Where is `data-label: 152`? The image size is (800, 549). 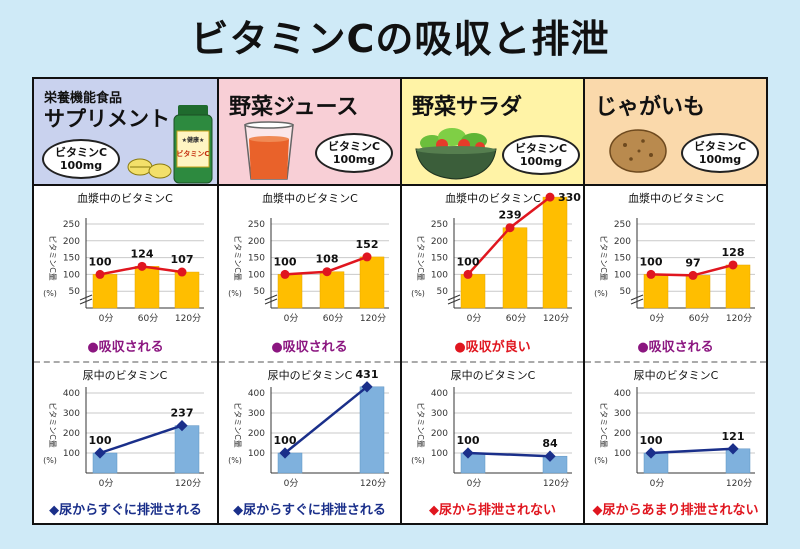
data-label: 152 is located at coordinates (367, 244).